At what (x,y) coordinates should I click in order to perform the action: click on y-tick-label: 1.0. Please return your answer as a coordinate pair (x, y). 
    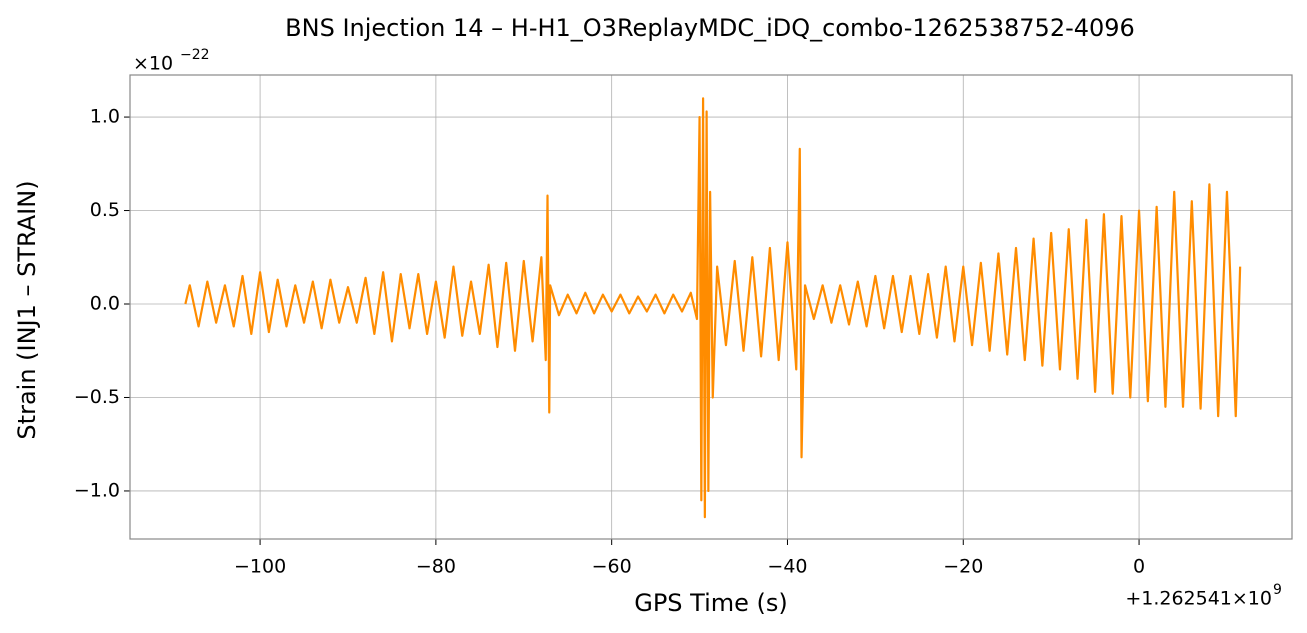
    Looking at the image, I should click on (105, 117).